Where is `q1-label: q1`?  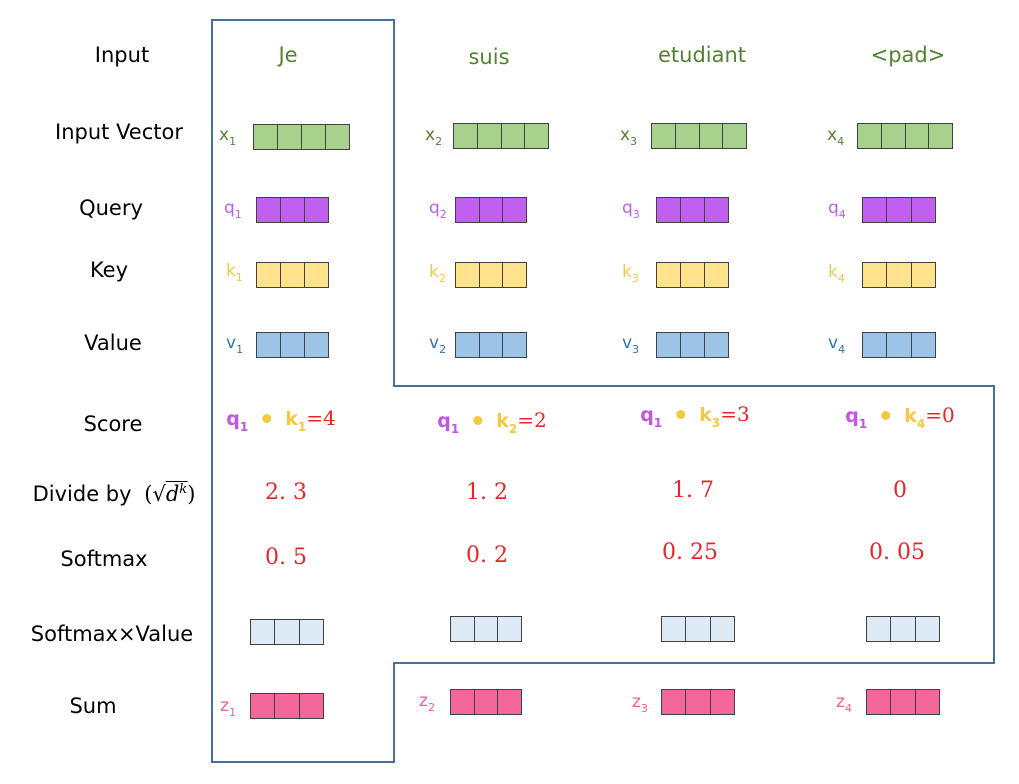
q1-label: q1 is located at coordinates (233, 209).